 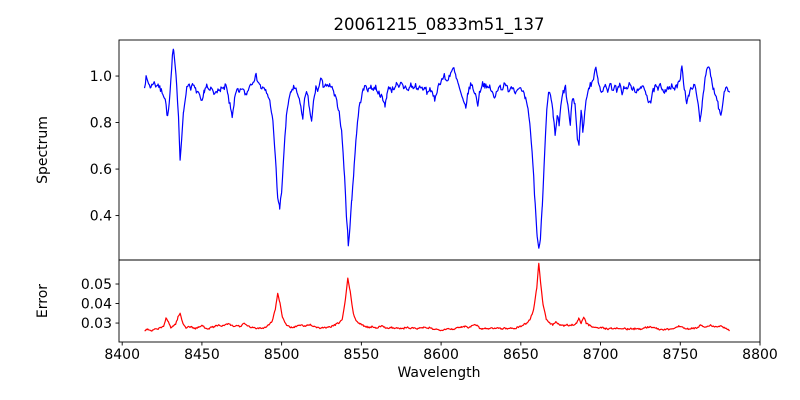 I want to click on x-tick-label: 8500, so click(x=282, y=355).